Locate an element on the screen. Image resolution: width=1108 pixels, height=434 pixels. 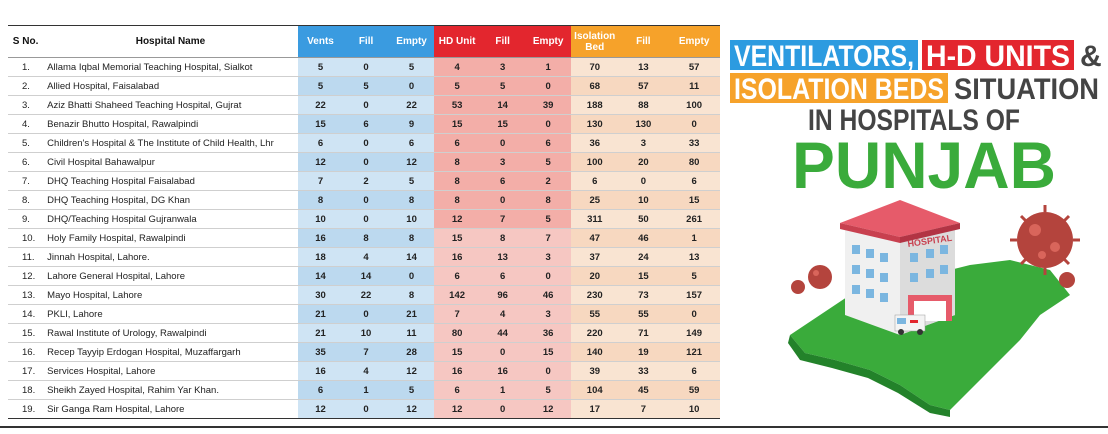
cell-isolation-bed: 20 is located at coordinates (594, 276).